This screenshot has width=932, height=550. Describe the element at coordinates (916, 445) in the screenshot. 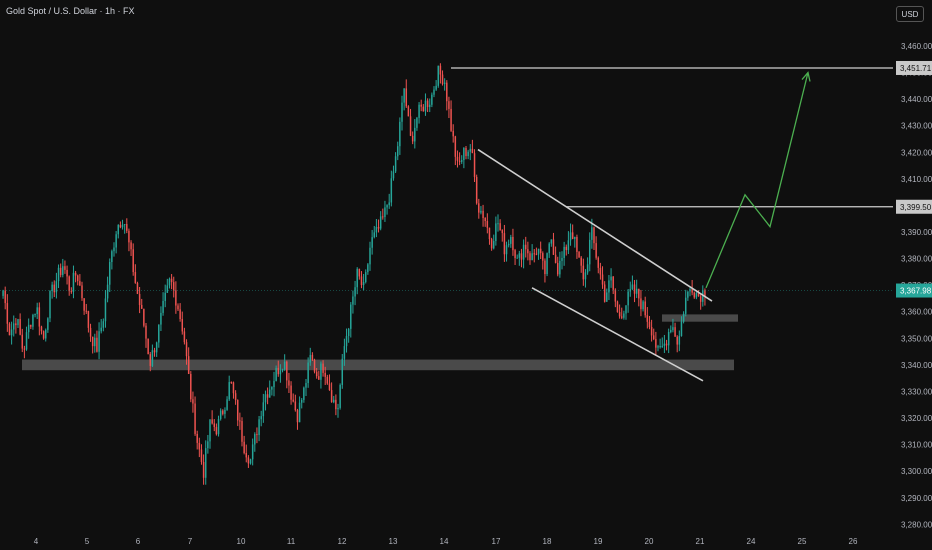

I see `y-tick-label: 3,310.00` at that location.